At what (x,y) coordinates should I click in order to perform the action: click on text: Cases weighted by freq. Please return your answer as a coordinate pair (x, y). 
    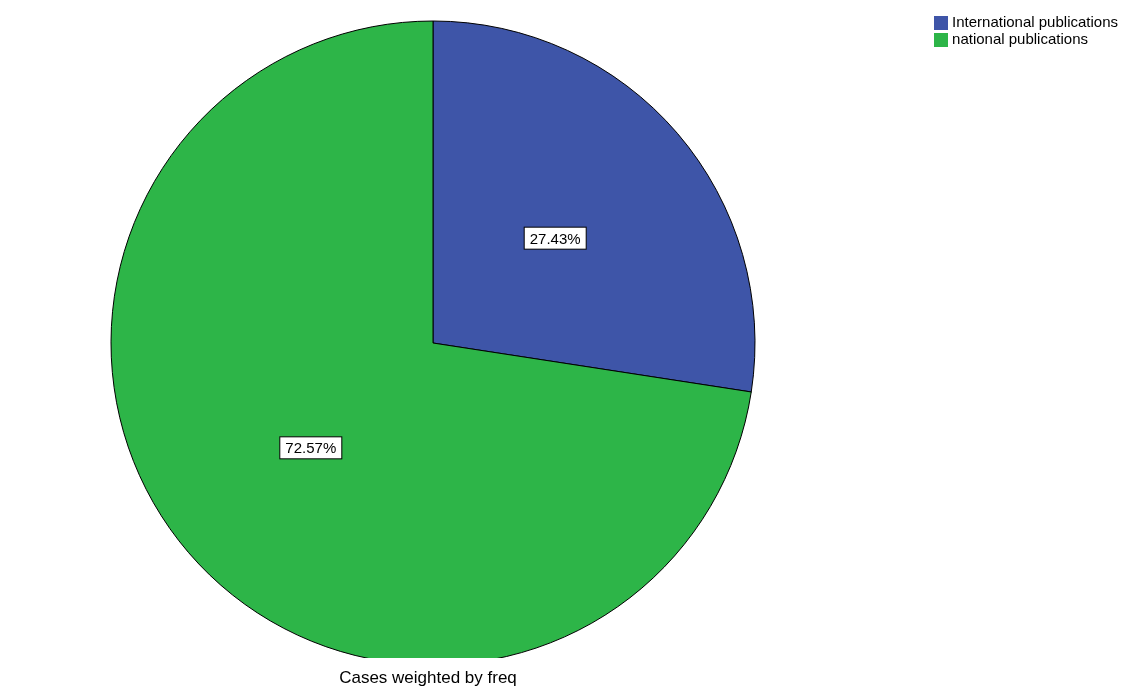
    Looking at the image, I should click on (428, 678).